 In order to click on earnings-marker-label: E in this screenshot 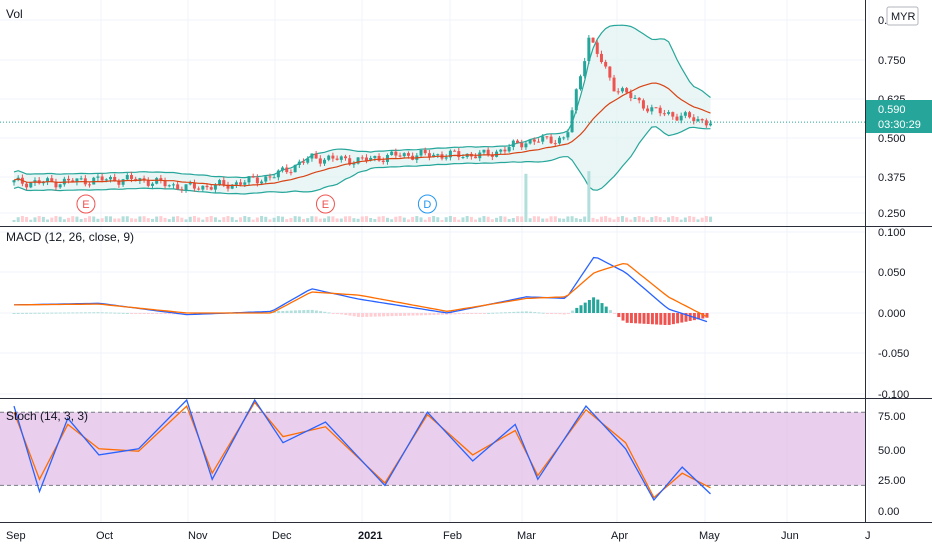, I will do `click(325, 205)`.